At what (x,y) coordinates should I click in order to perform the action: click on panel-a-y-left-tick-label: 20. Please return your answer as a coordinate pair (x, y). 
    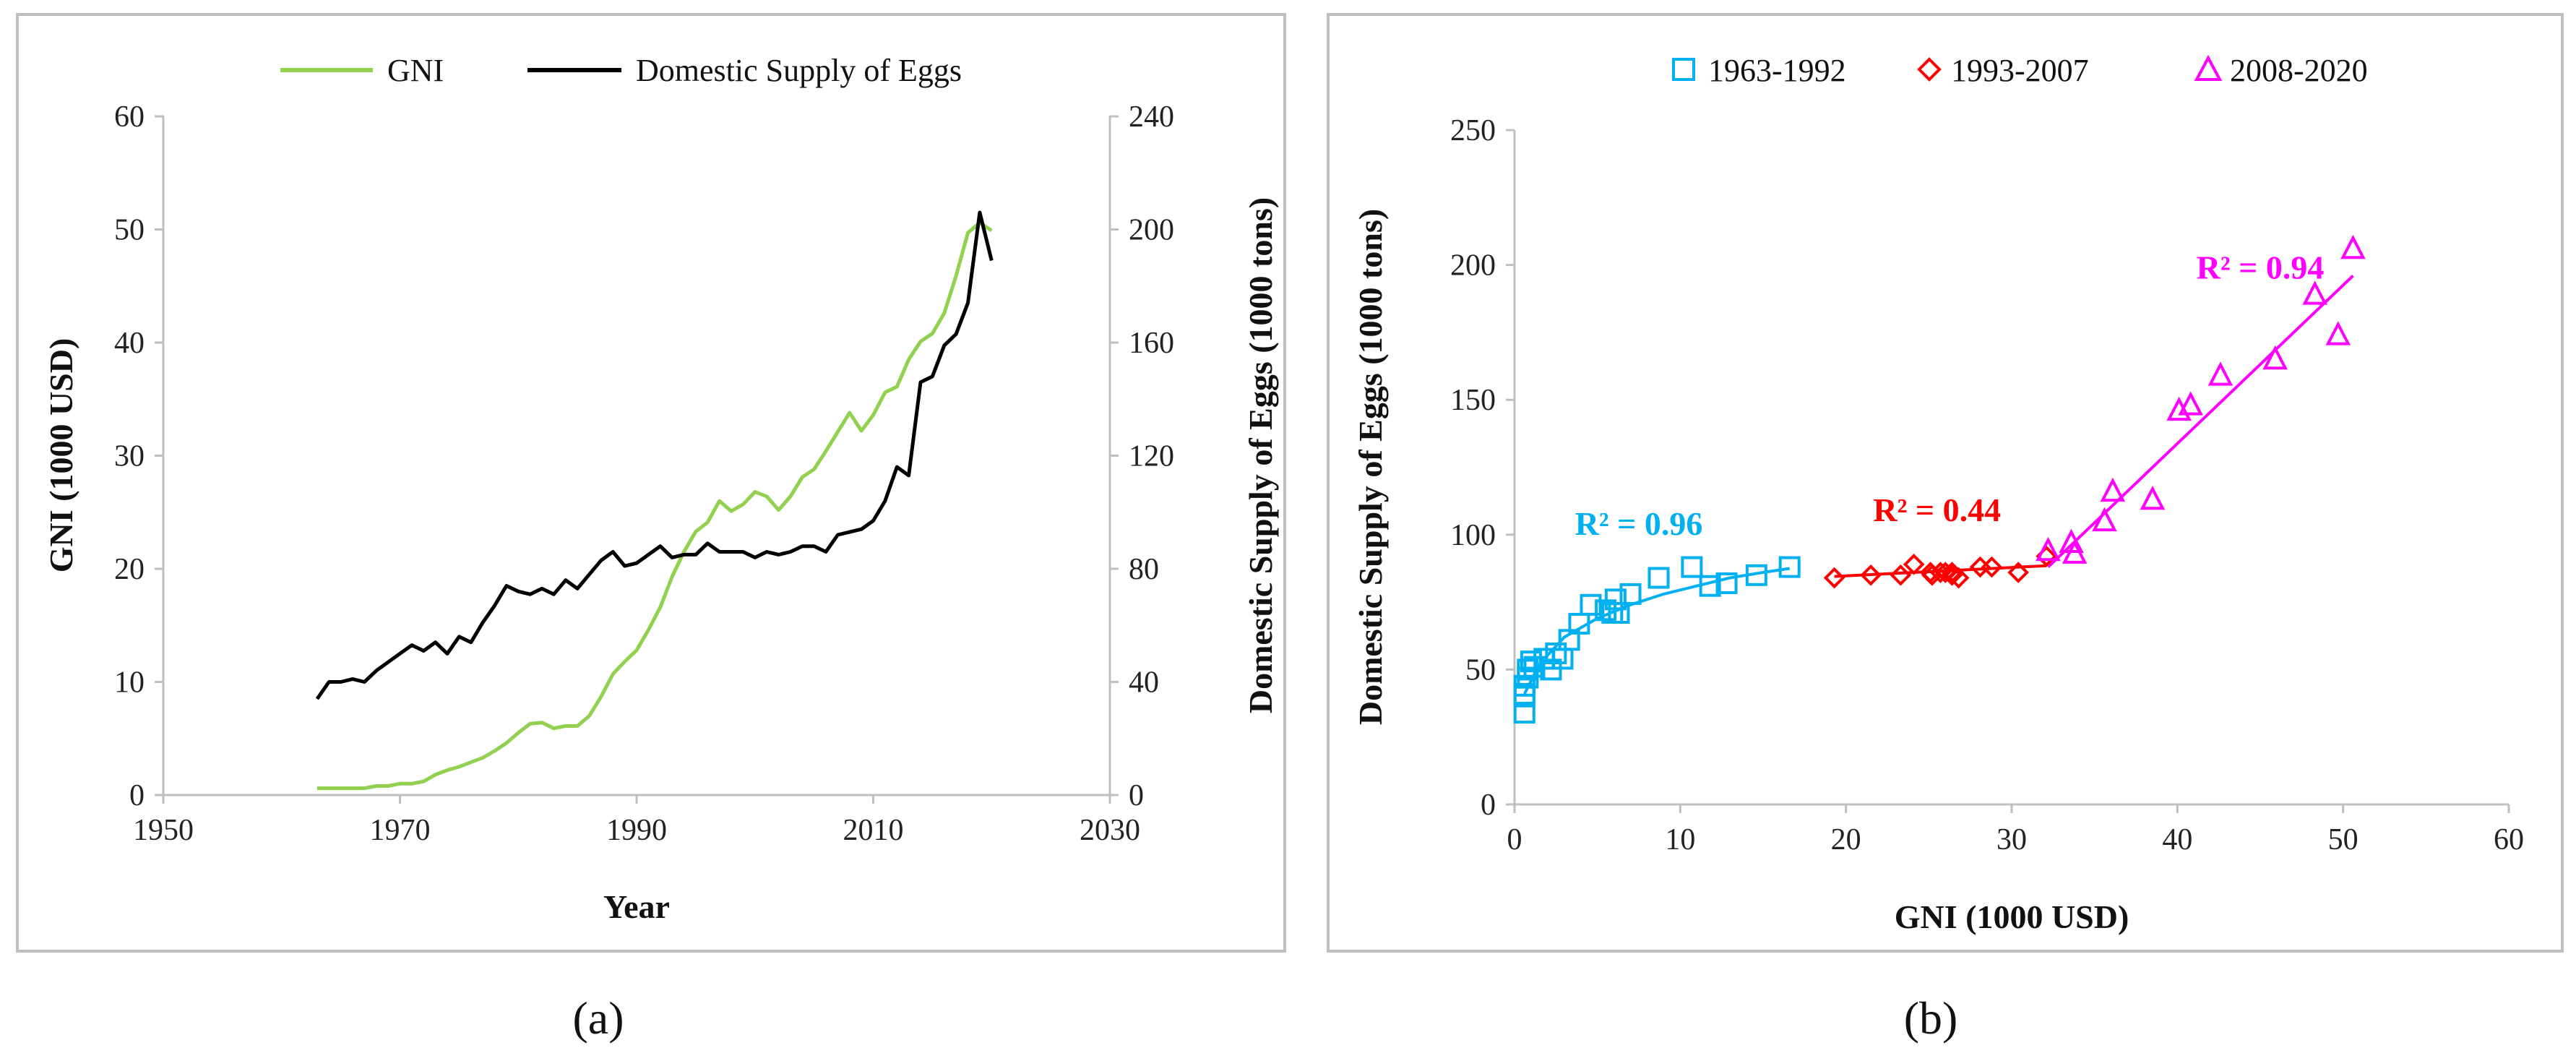
    Looking at the image, I should click on (129, 569).